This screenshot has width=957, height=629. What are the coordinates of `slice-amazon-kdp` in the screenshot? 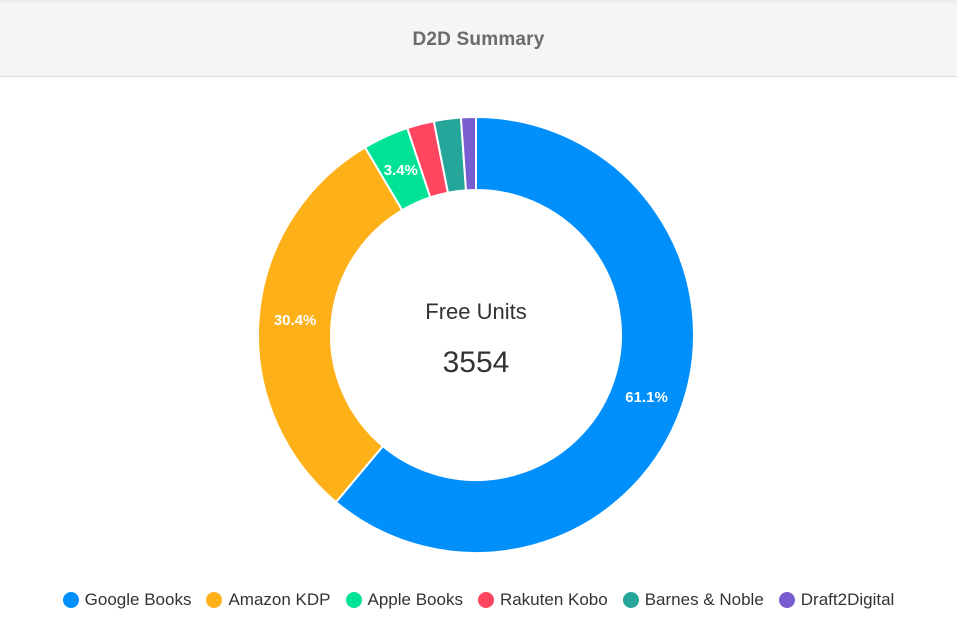 It's located at (330, 324).